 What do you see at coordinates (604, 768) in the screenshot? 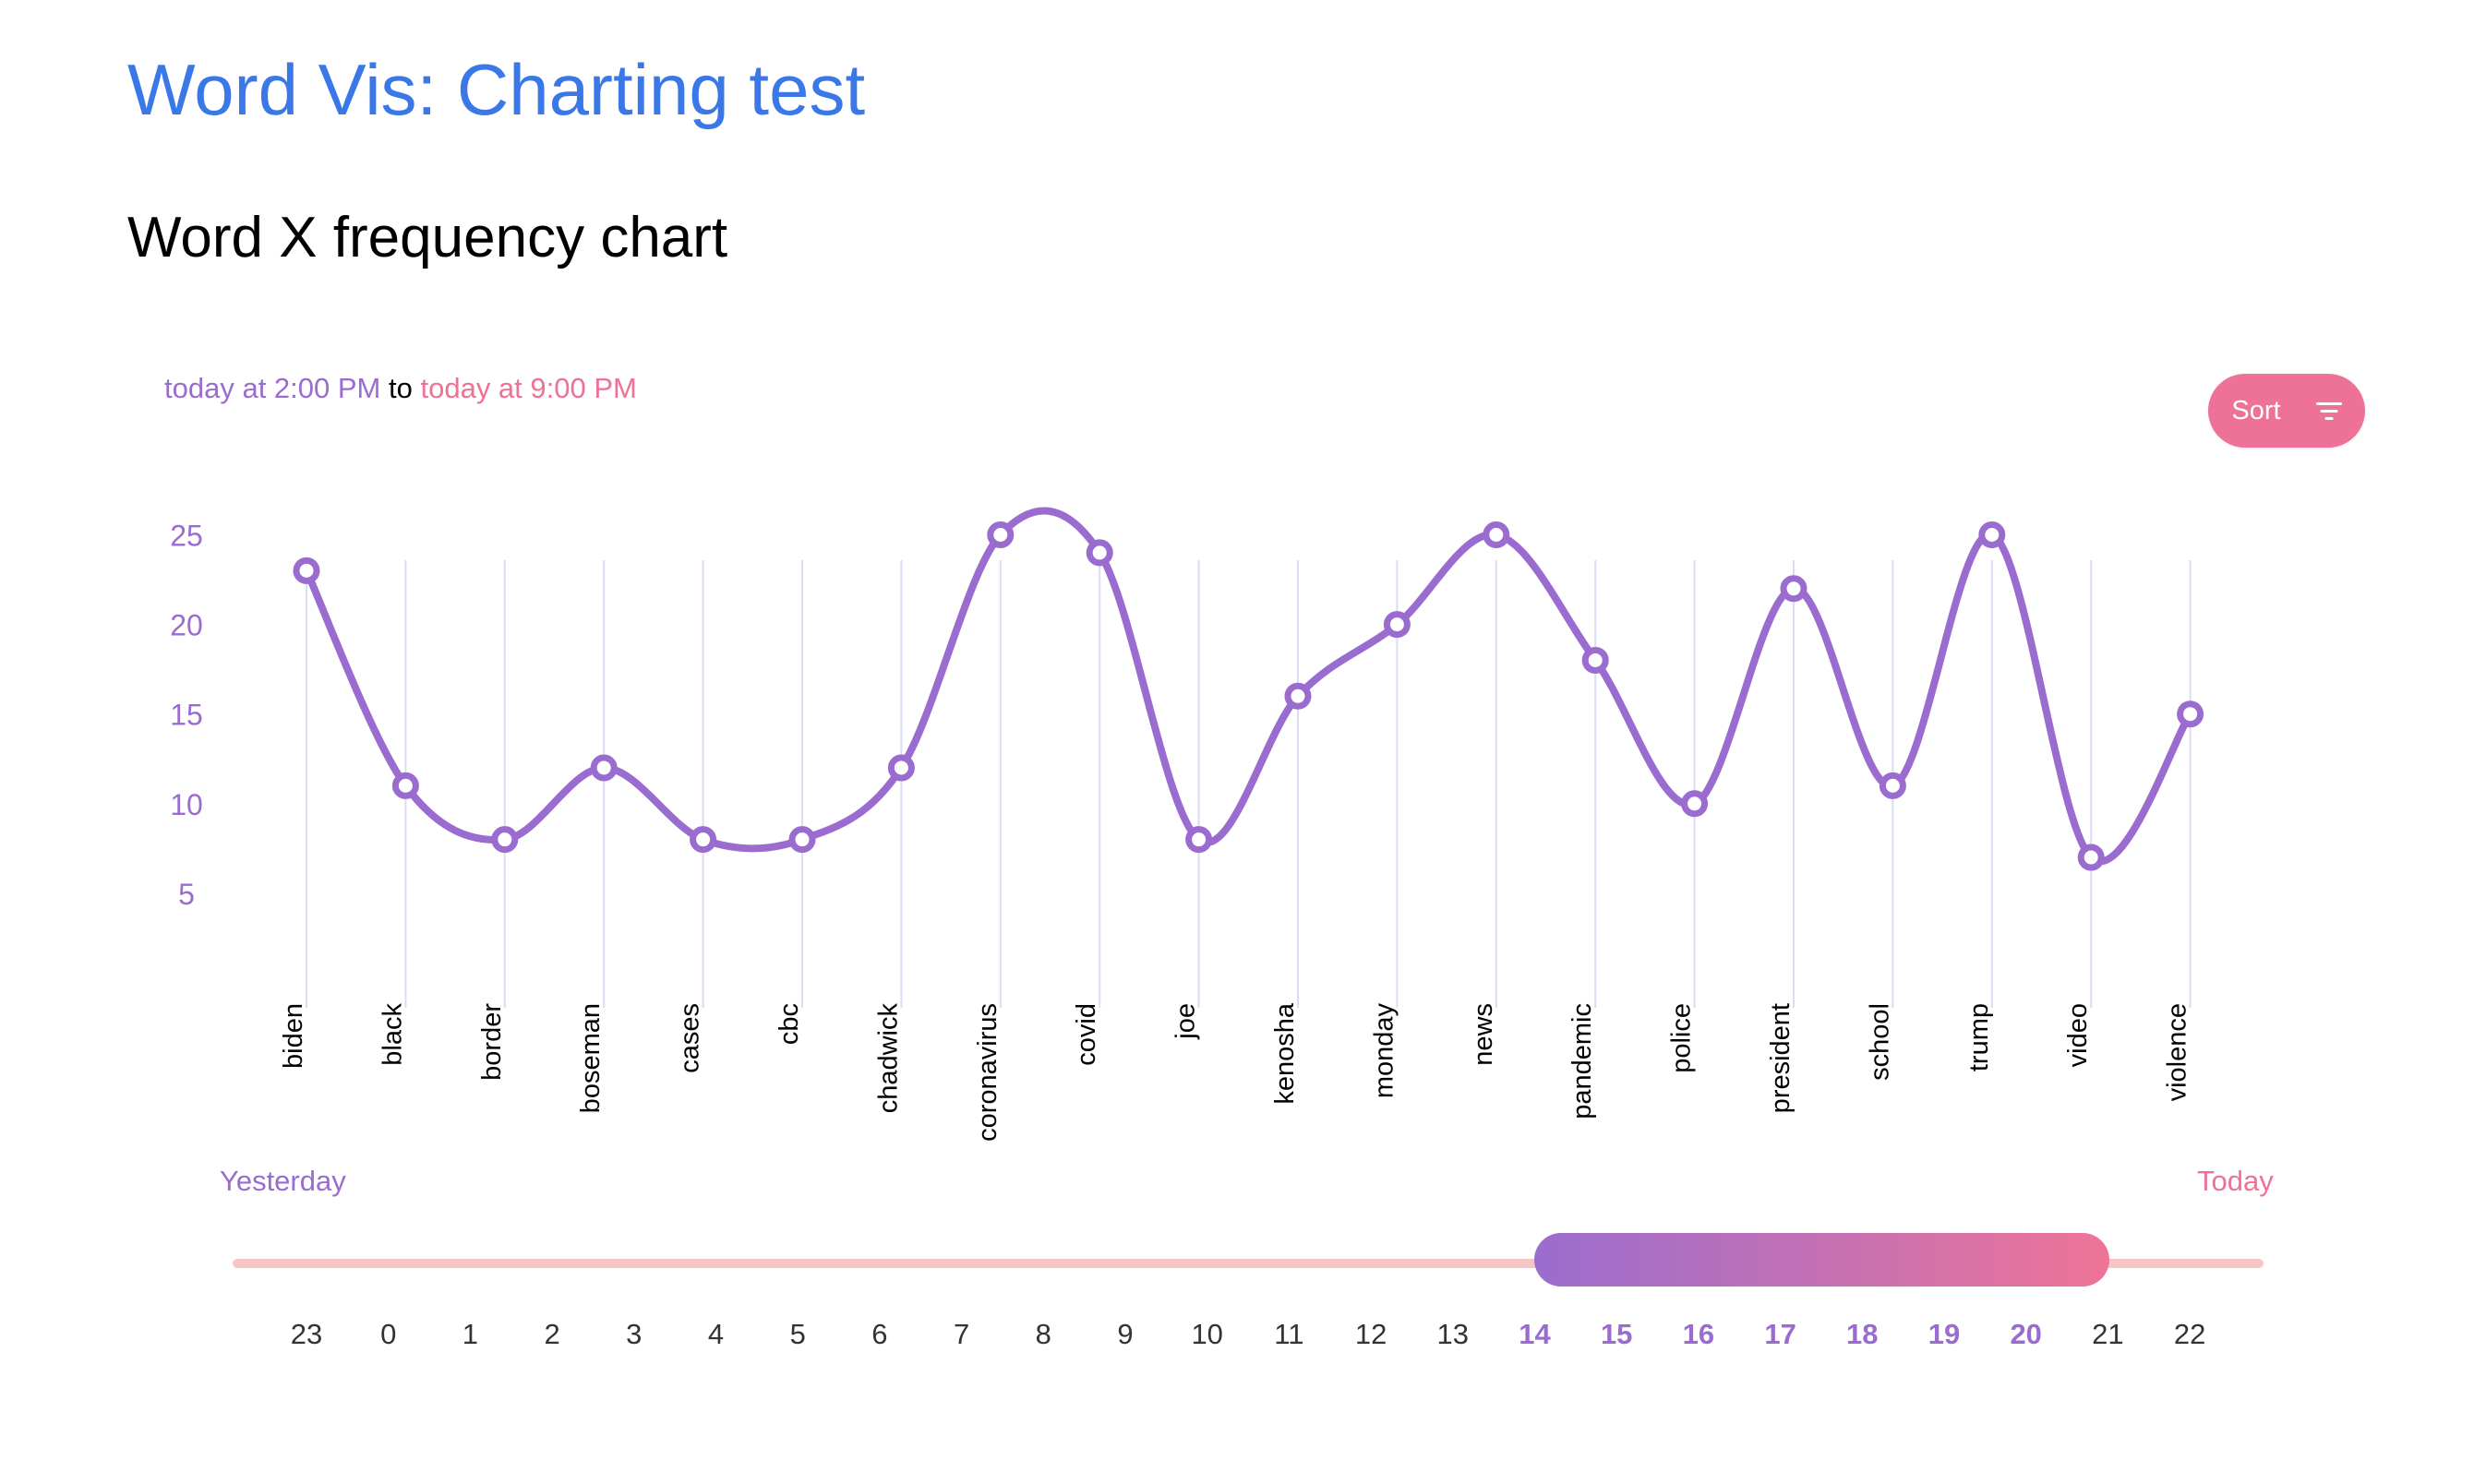
I see `data-point-boseman` at bounding box center [604, 768].